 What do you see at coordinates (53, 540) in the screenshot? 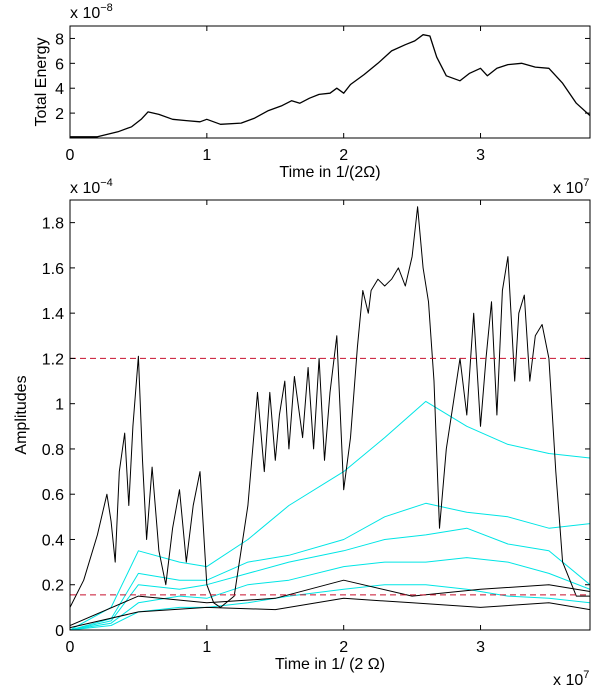
I see `amplitude-y-tick-label-2: 0.4` at bounding box center [53, 540].